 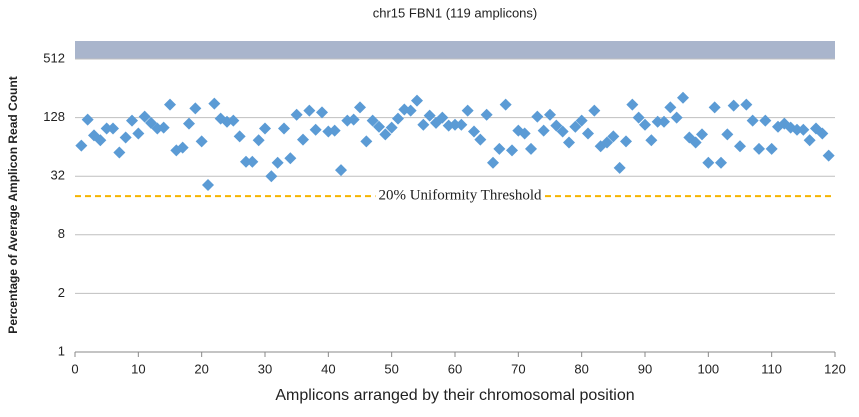 What do you see at coordinates (771, 368) in the screenshot?
I see `x-tick-label: 110` at bounding box center [771, 368].